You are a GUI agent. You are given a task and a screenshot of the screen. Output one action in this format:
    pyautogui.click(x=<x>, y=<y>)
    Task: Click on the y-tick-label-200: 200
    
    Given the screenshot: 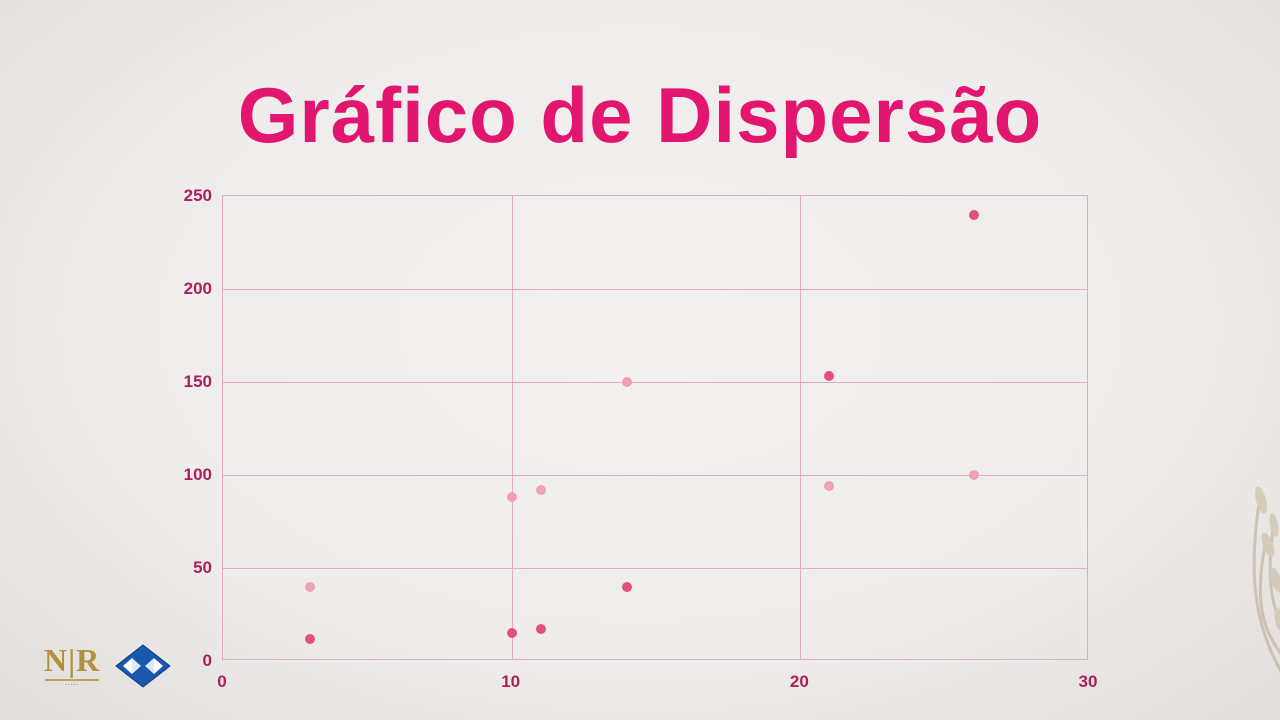 What is the action you would take?
    pyautogui.click(x=197, y=288)
    